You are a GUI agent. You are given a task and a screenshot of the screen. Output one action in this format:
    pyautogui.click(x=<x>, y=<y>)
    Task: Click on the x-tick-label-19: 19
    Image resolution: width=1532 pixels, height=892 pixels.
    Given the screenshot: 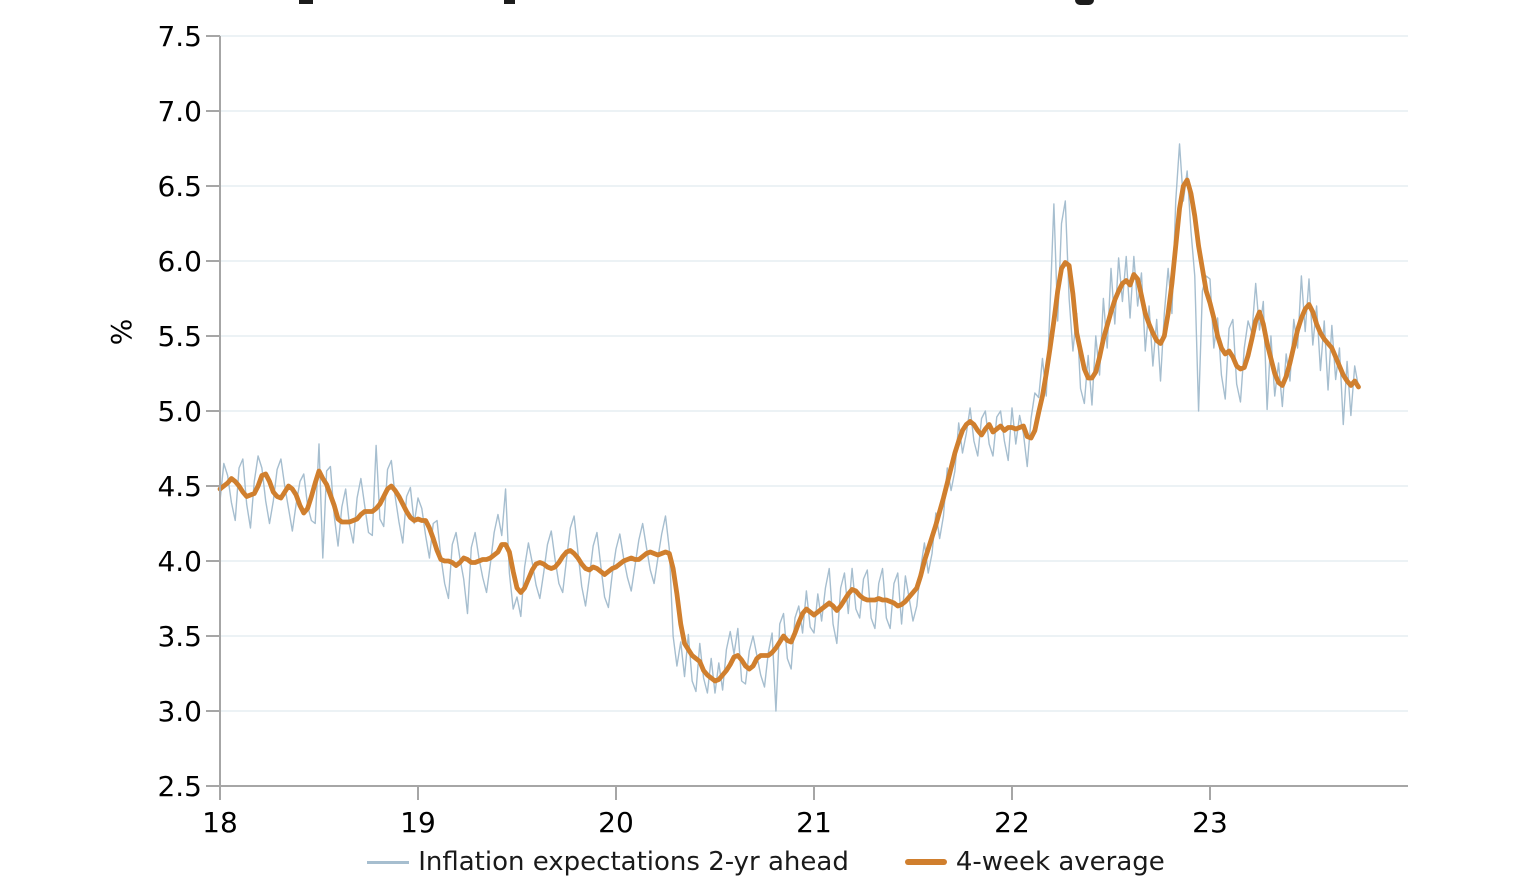 What is the action you would take?
    pyautogui.click(x=418, y=822)
    